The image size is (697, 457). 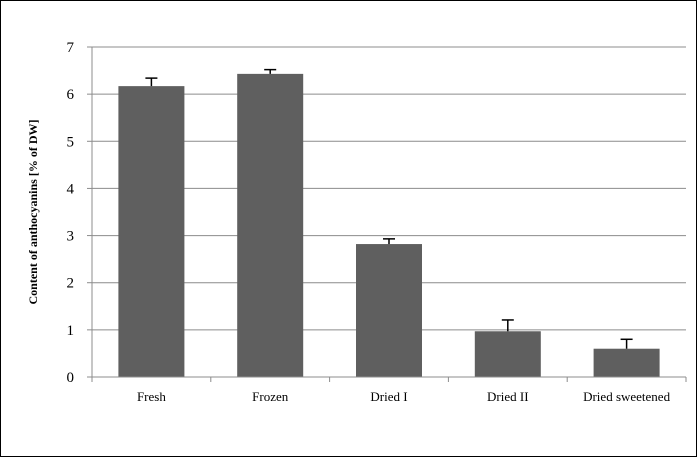 I want to click on y-tick-label: 1, so click(x=71, y=331).